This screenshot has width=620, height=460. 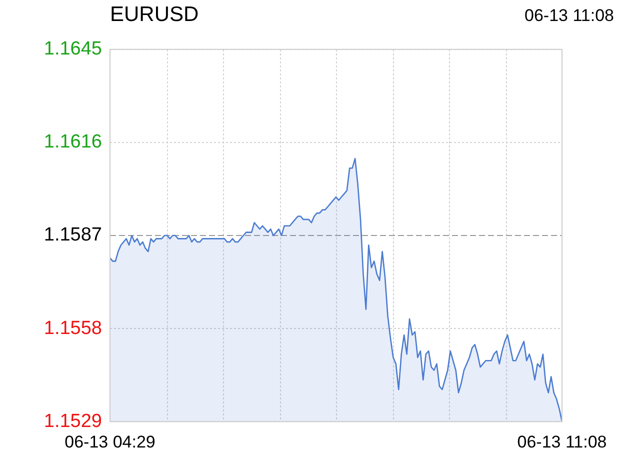 What do you see at coordinates (569, 16) in the screenshot?
I see `chart-subtitle: 06-13 11:08` at bounding box center [569, 16].